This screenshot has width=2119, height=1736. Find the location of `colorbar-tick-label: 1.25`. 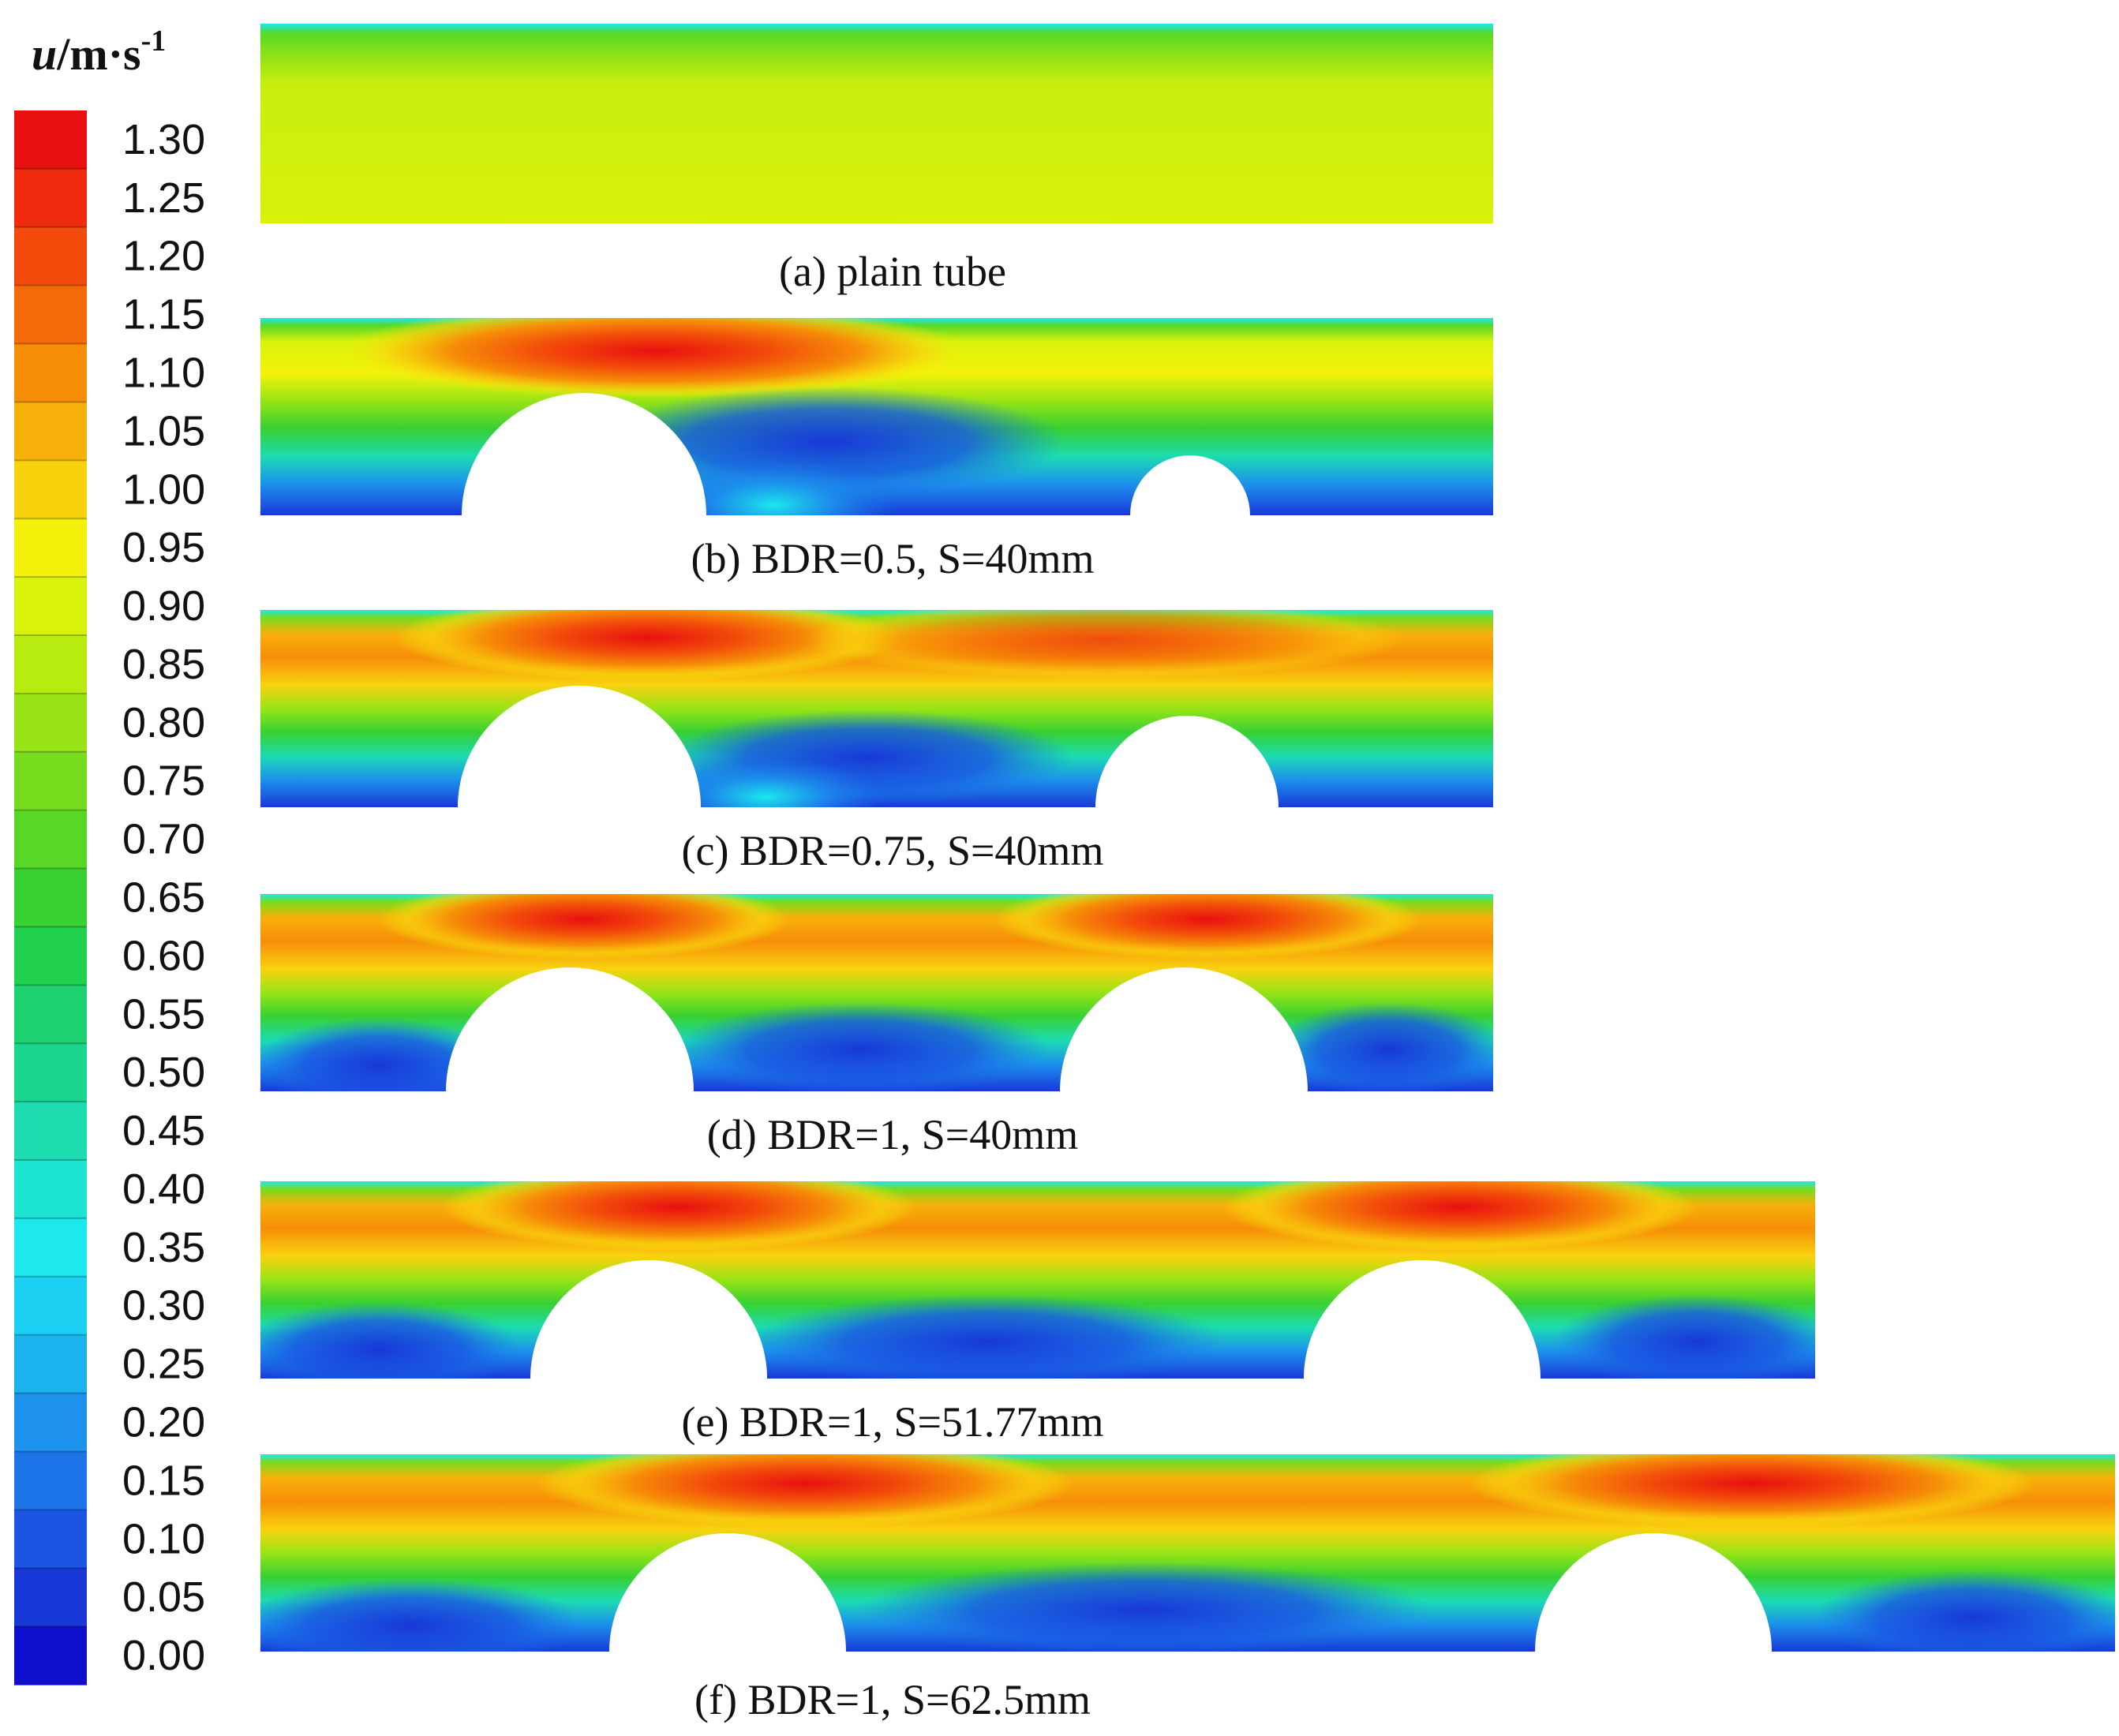

colorbar-tick-label: 1.25 is located at coordinates (163, 198).